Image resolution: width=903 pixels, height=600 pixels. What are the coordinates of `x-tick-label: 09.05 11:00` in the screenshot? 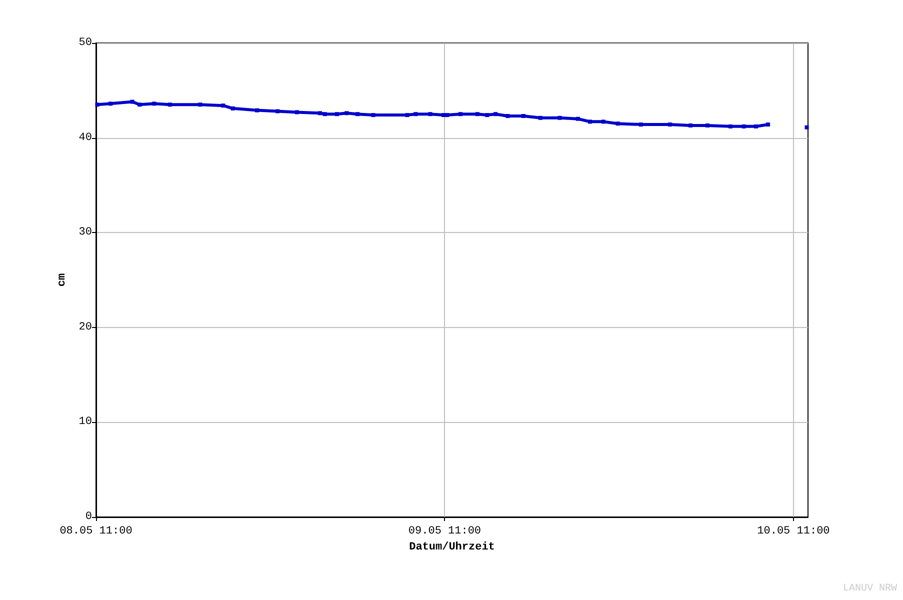 It's located at (445, 532).